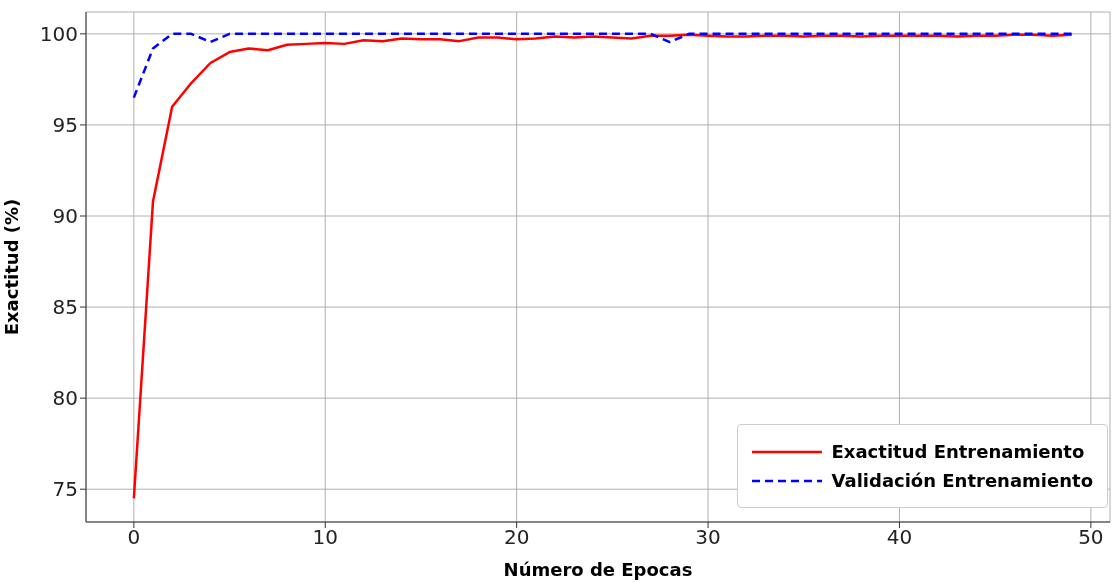 Image resolution: width=1120 pixels, height=582 pixels. Describe the element at coordinates (708, 537) in the screenshot. I see `x-tick-label: 30` at that location.